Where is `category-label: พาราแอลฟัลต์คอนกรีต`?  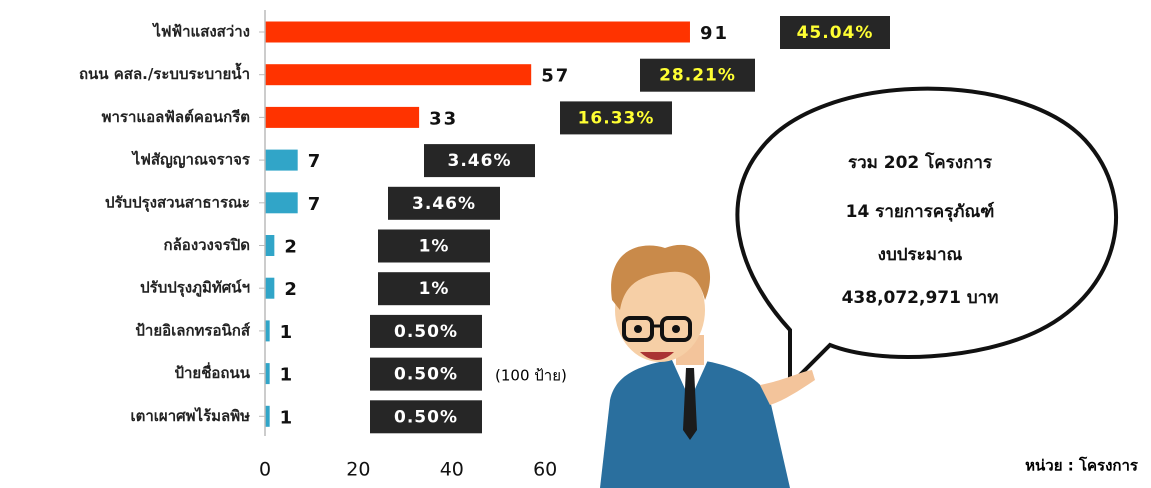
category-label: พาราแอลฟัลต์คอนกรีต is located at coordinates (176, 117).